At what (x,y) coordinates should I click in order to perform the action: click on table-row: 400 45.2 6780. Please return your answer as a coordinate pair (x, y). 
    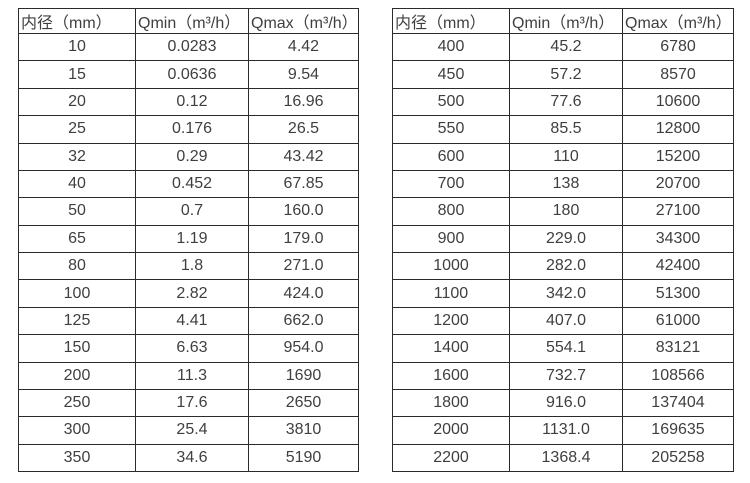
    Looking at the image, I should click on (563, 47).